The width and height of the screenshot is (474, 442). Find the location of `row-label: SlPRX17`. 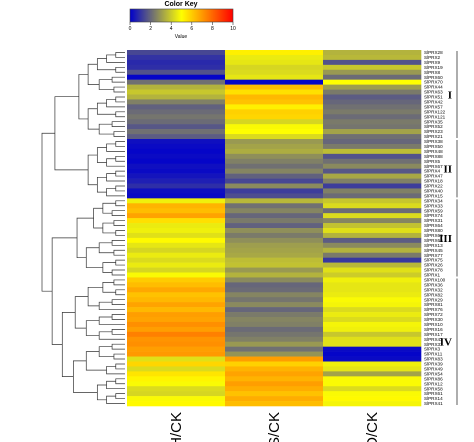

row-label: SlPRX17 is located at coordinates (433, 334).